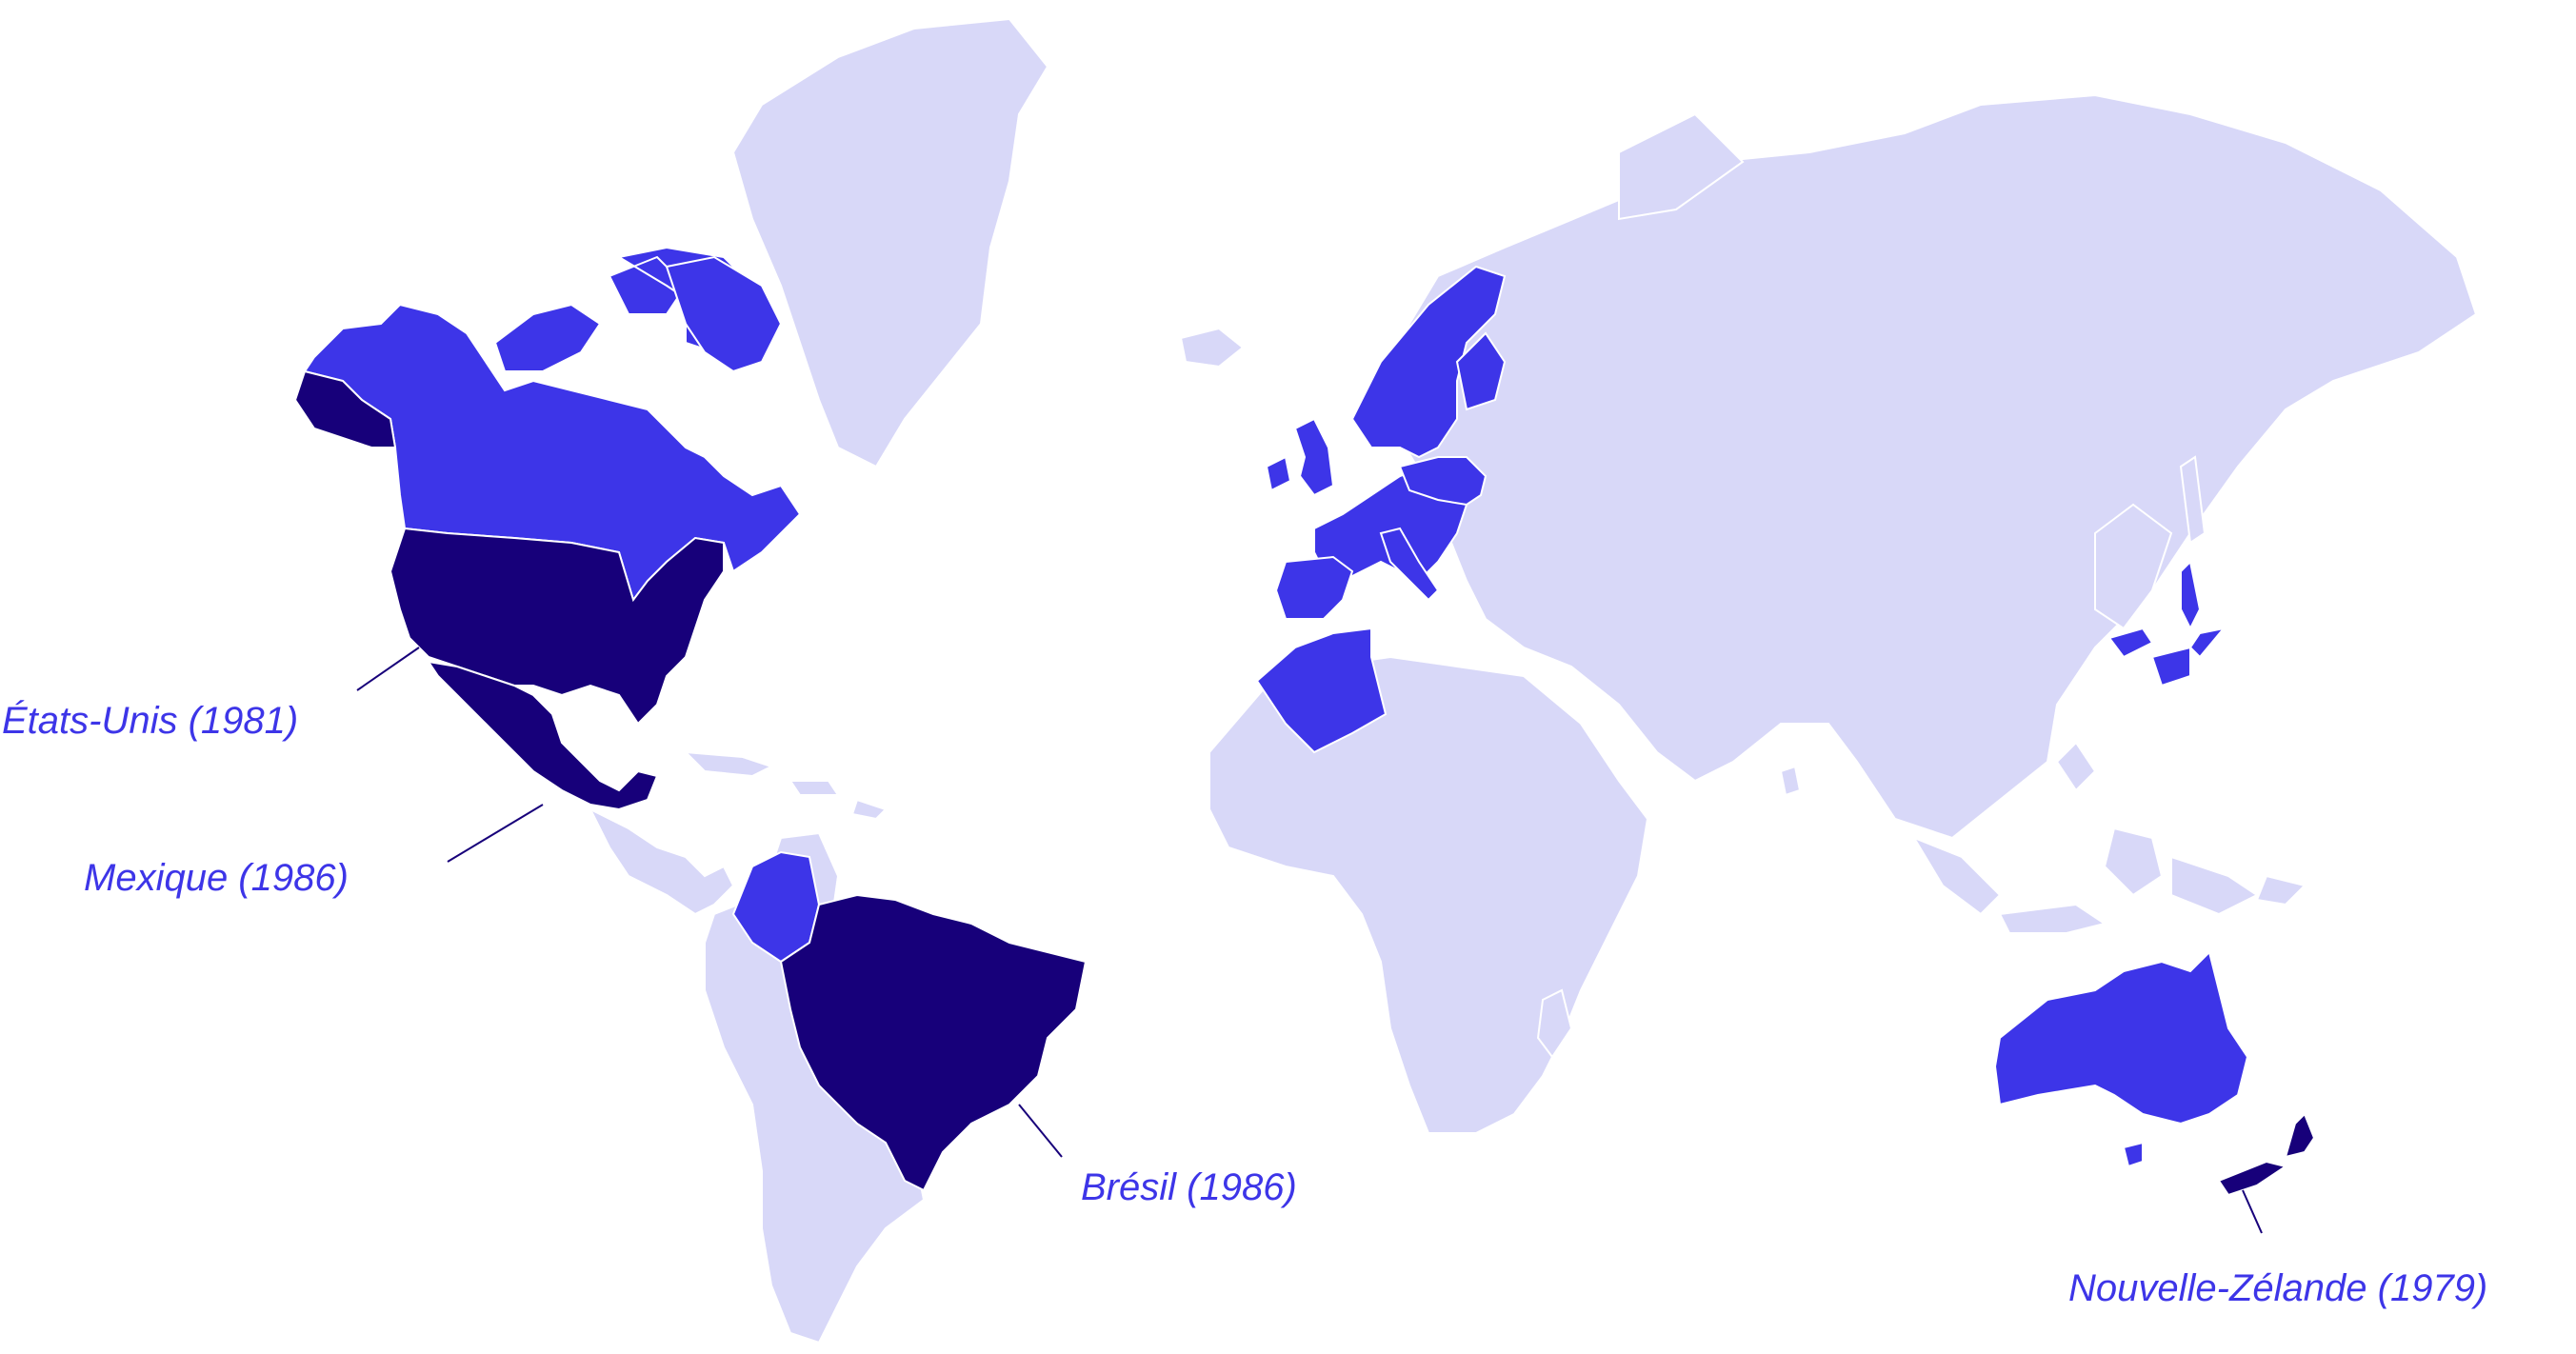 The height and width of the screenshot is (1354, 2576). I want to click on new-zealand-leader-line, so click(2252, 1211).